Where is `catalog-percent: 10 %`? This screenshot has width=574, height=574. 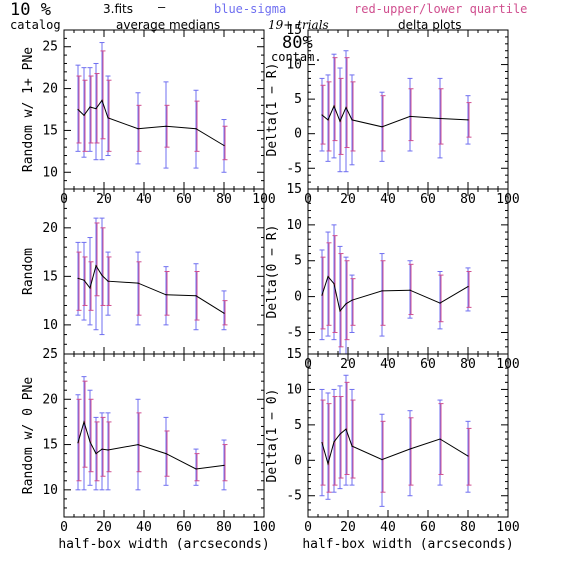 catalog-percent: 10 % is located at coordinates (30, 10).